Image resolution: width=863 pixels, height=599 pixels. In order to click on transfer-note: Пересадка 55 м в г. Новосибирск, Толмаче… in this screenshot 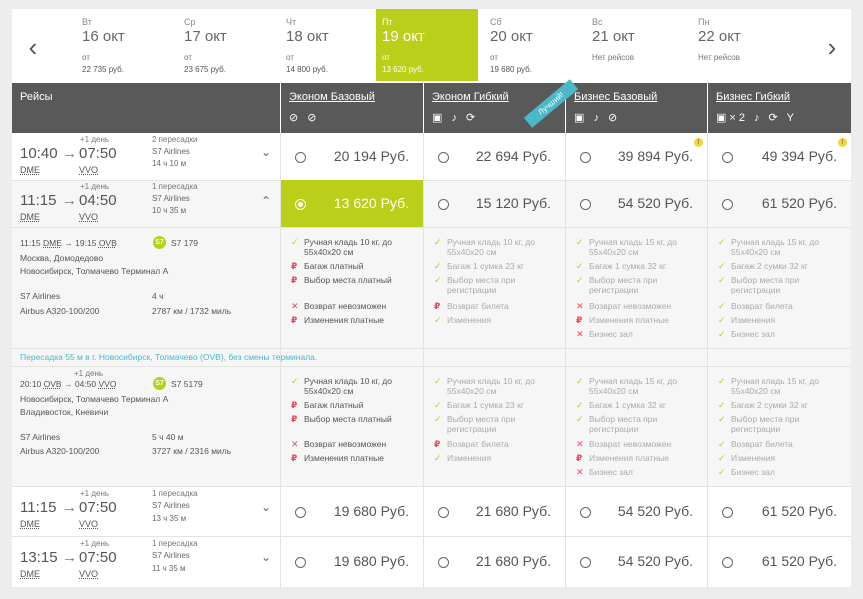, I will do `click(169, 357)`.